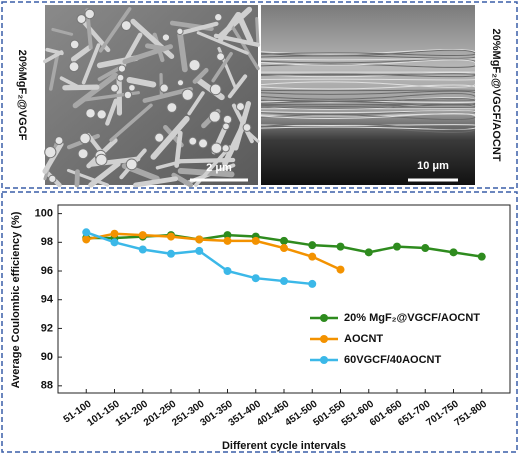  I want to click on image-label: 20%MgF₂@VGCF/AOCNT, so click(496, 95).